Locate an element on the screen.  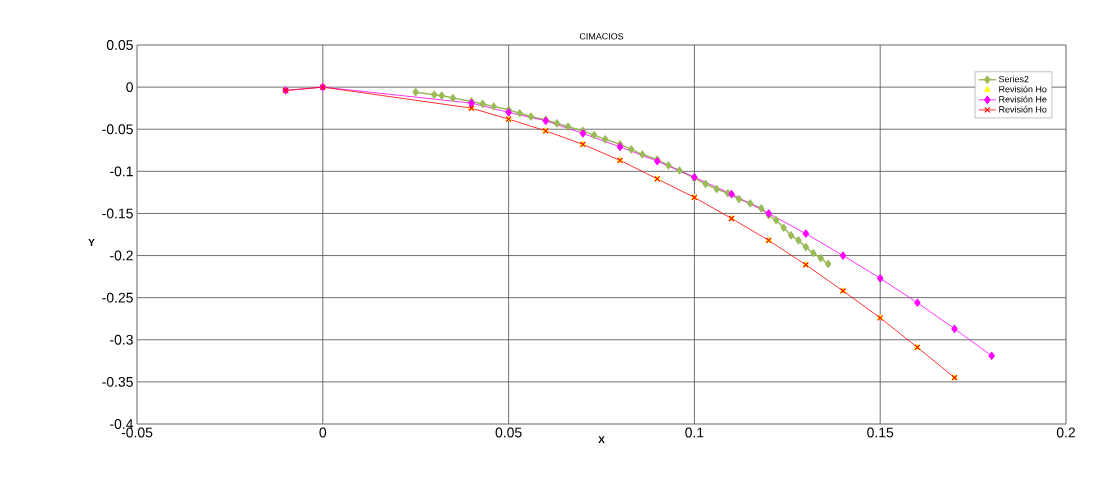
legend-label: Series2 is located at coordinates (1013, 79).